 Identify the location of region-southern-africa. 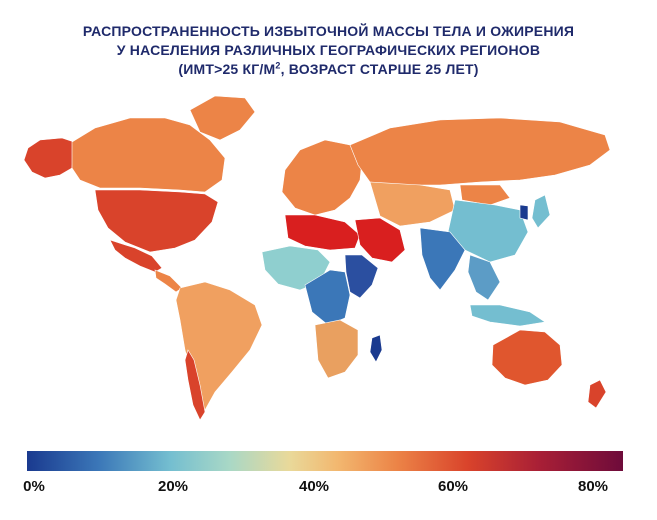
(336, 349).